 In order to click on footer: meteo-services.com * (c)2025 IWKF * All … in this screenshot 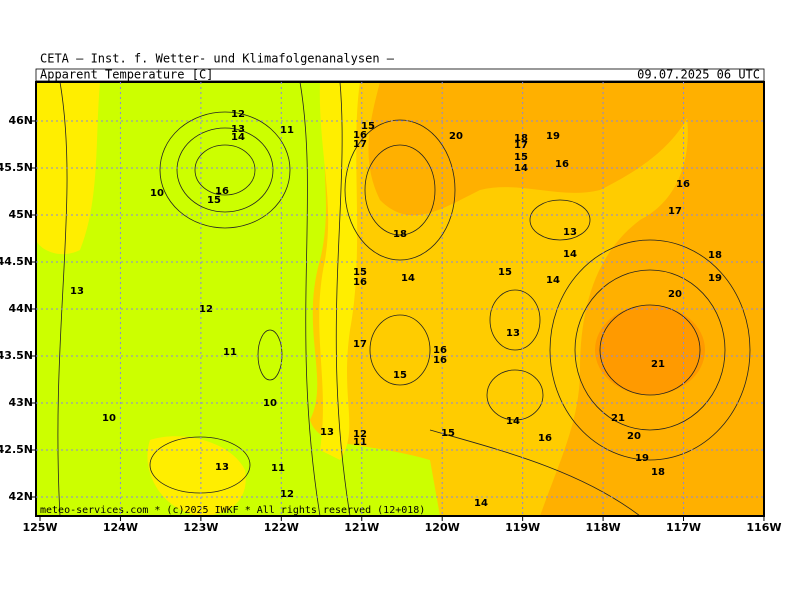, I will do `click(232, 510)`.